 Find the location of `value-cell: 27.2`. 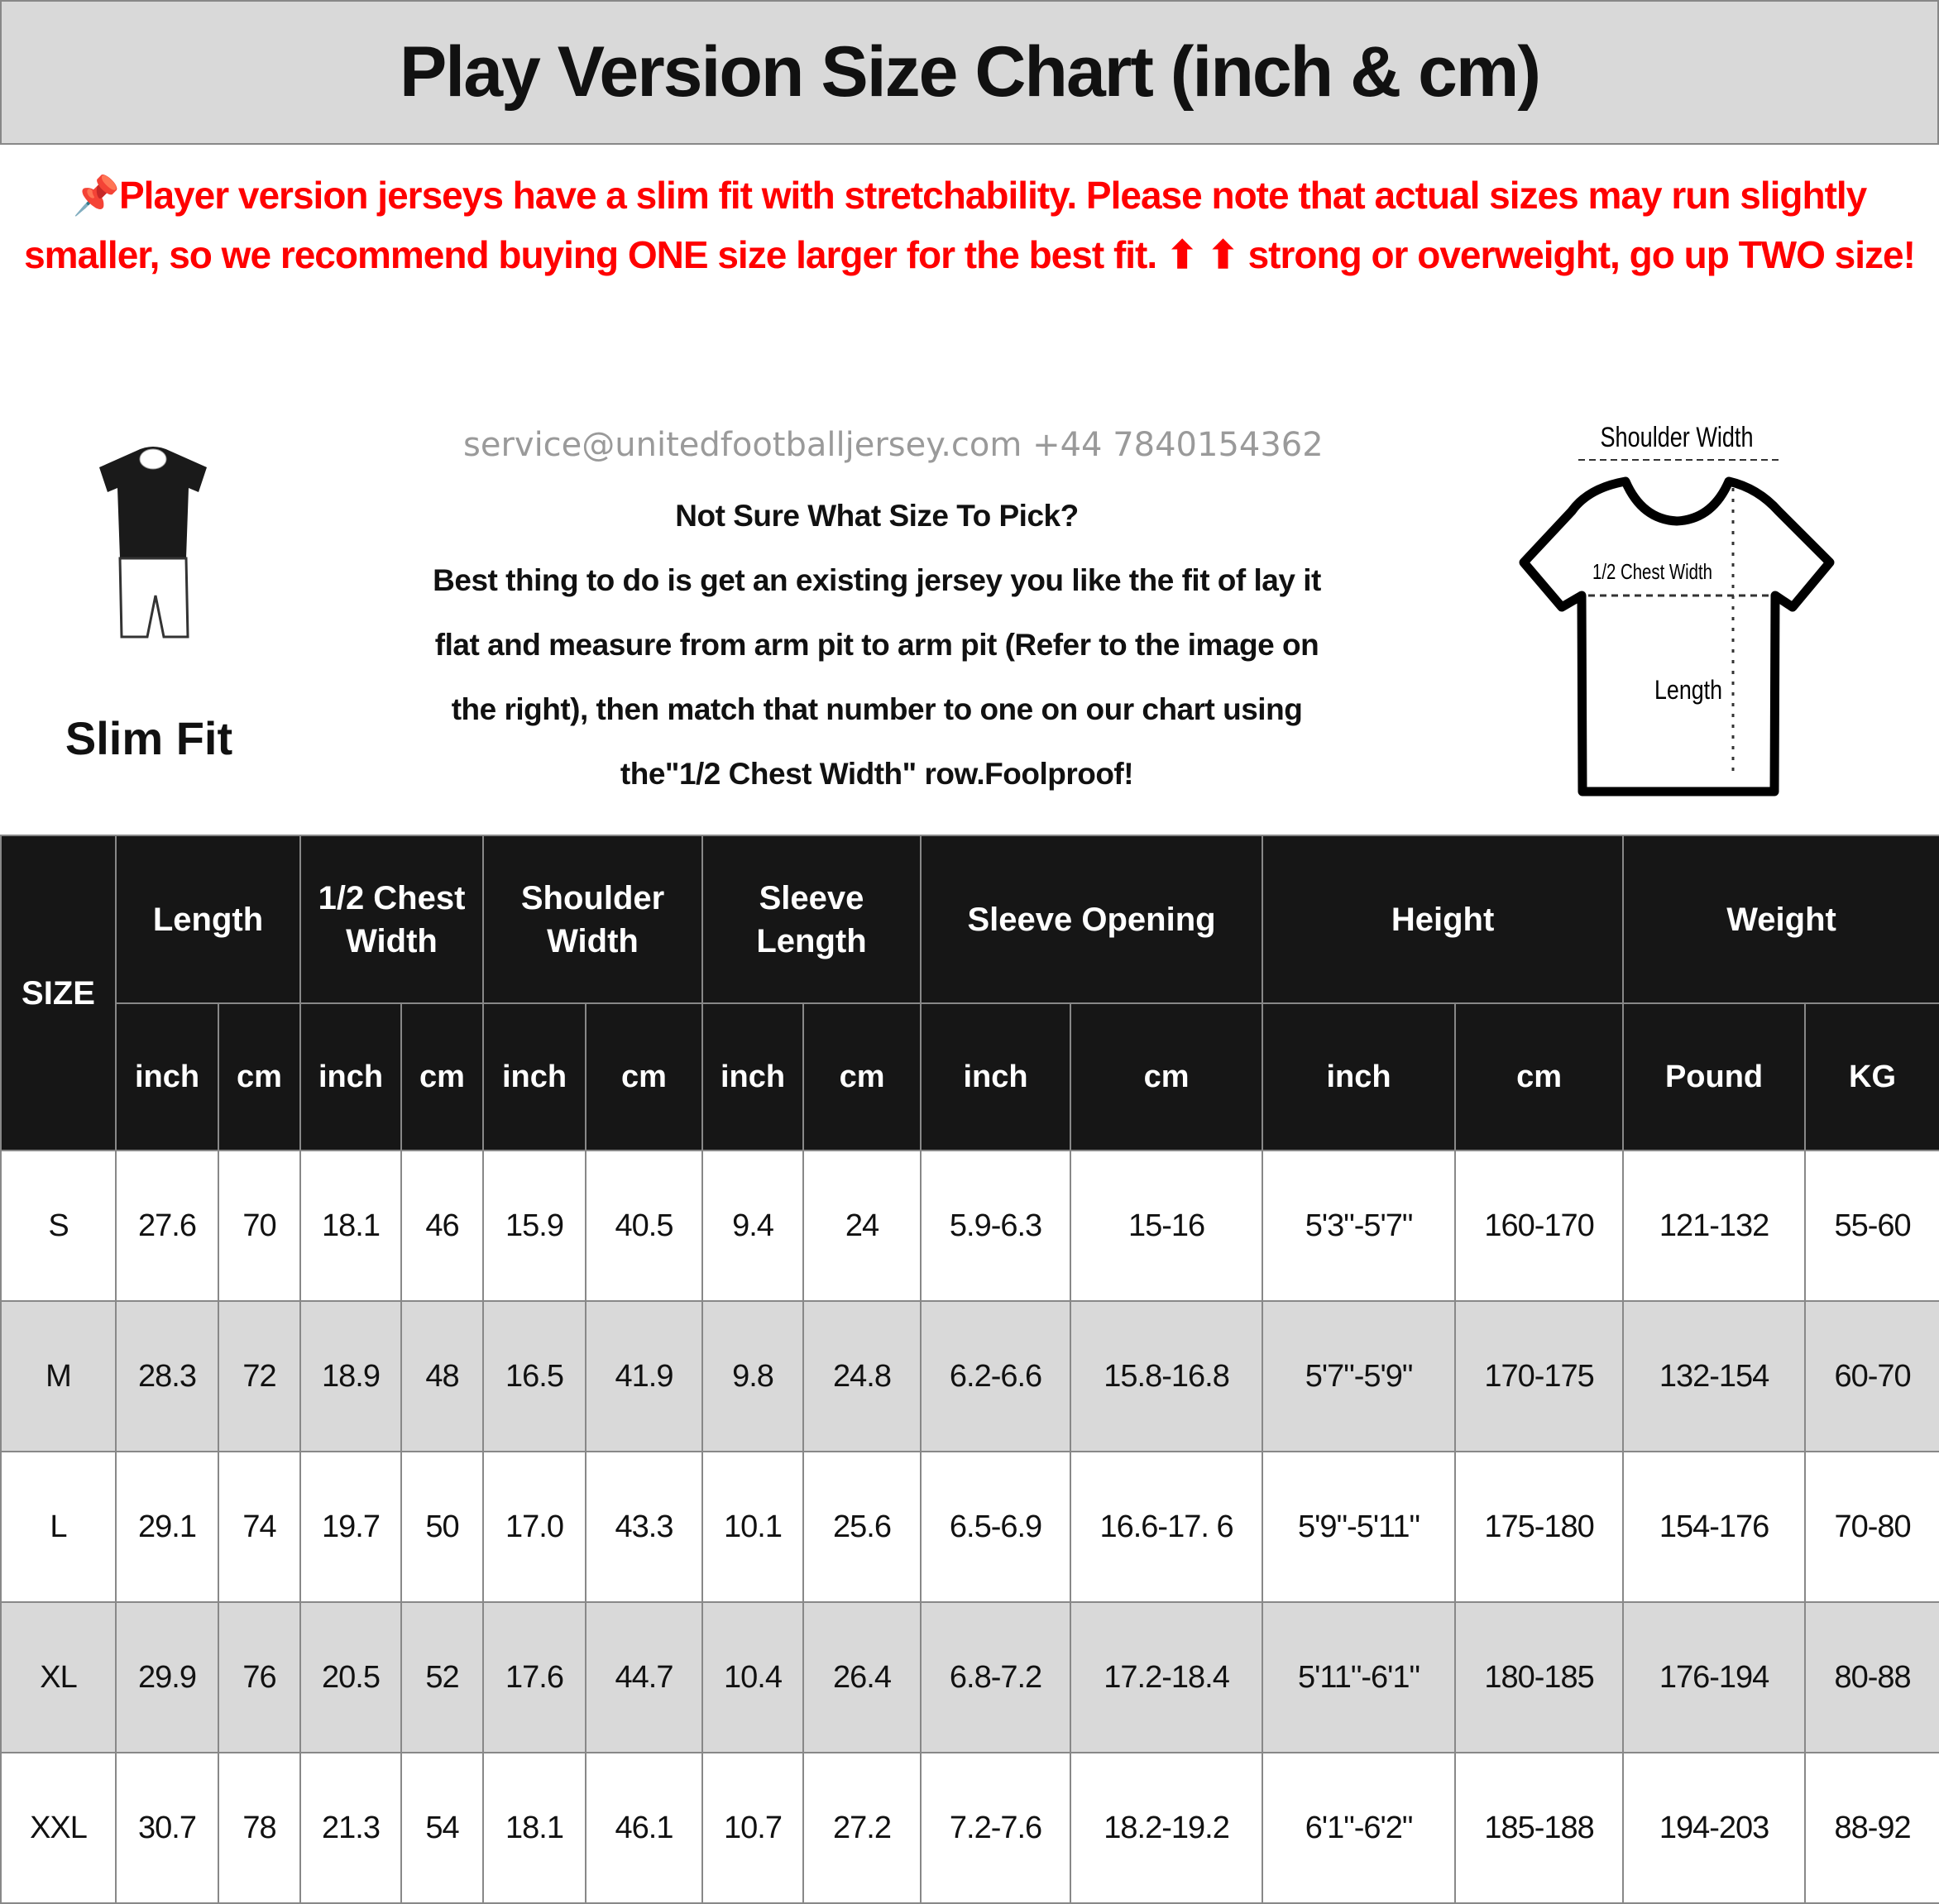

value-cell: 27.2 is located at coordinates (862, 1828).